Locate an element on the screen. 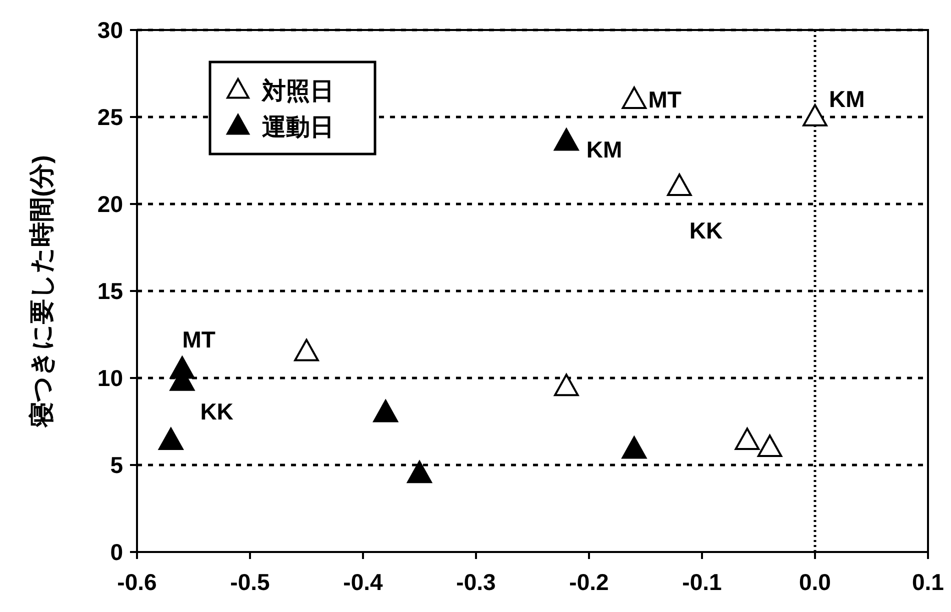 This screenshot has width=951, height=612. x-tick-label: -0.4 is located at coordinates (363, 582).